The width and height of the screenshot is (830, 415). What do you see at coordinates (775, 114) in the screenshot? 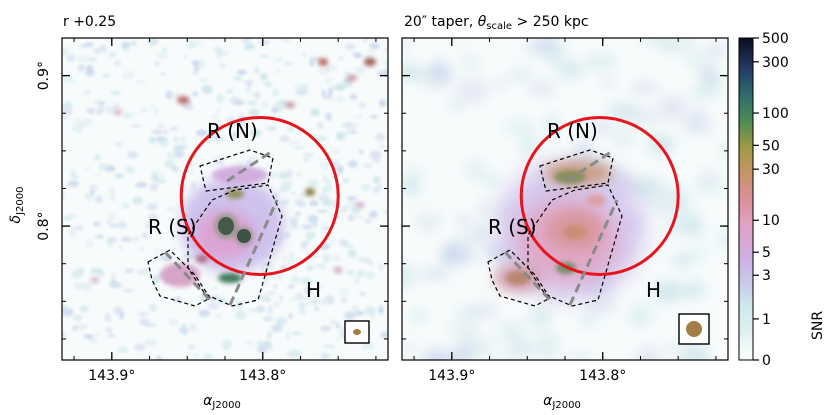
I see `colorbar-tick-label: 100` at bounding box center [775, 114].